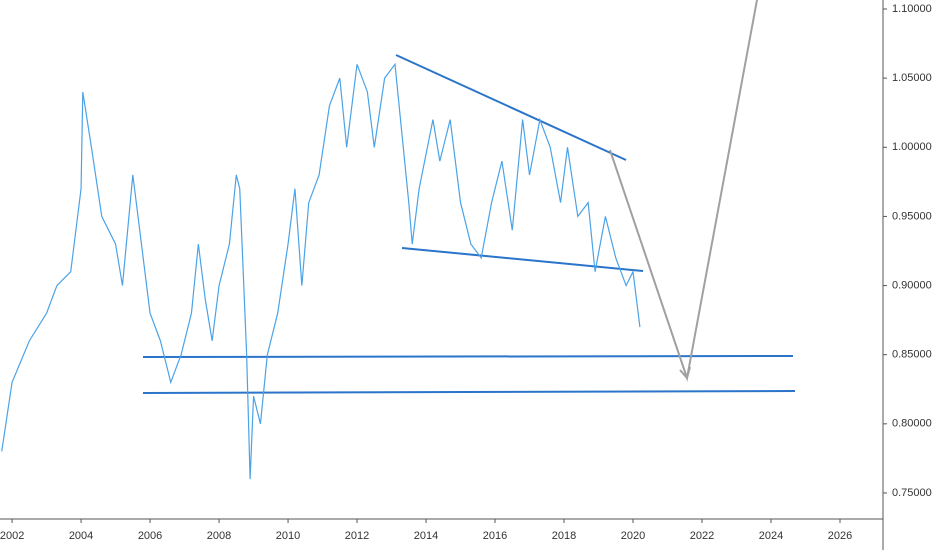 The height and width of the screenshot is (550, 932). What do you see at coordinates (685, 373) in the screenshot?
I see `arrow-head` at bounding box center [685, 373].